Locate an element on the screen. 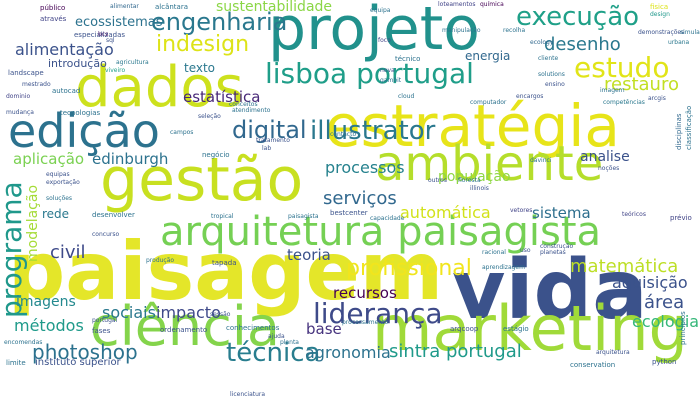 Image resolution: width=700 pixels, height=400 pixels. word-equipa: equipa is located at coordinates (380, 10).